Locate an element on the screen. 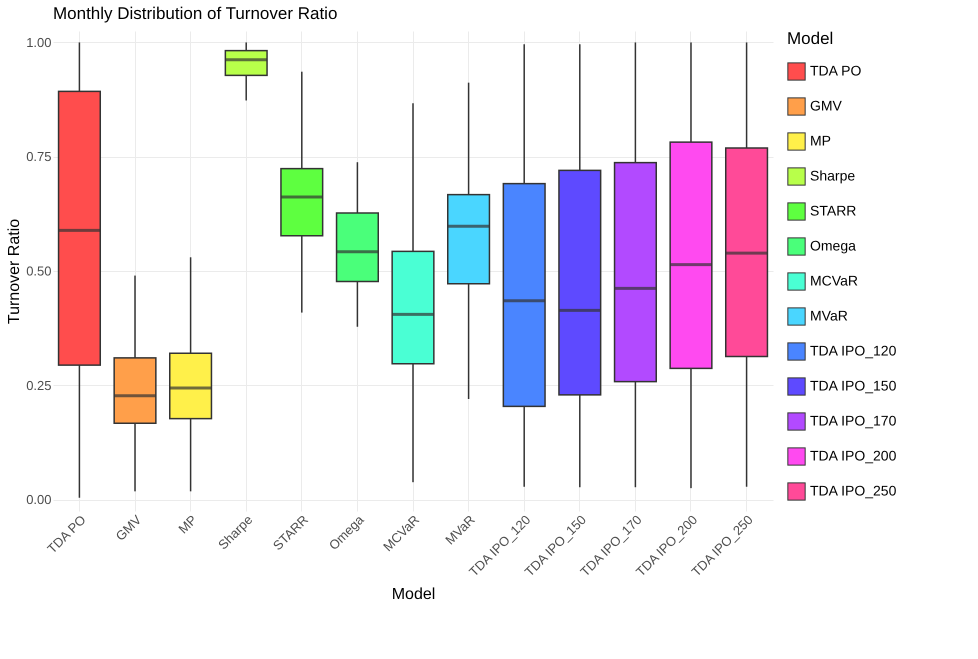 Image resolution: width=978 pixels, height=659 pixels. legend-title: Model is located at coordinates (810, 38).